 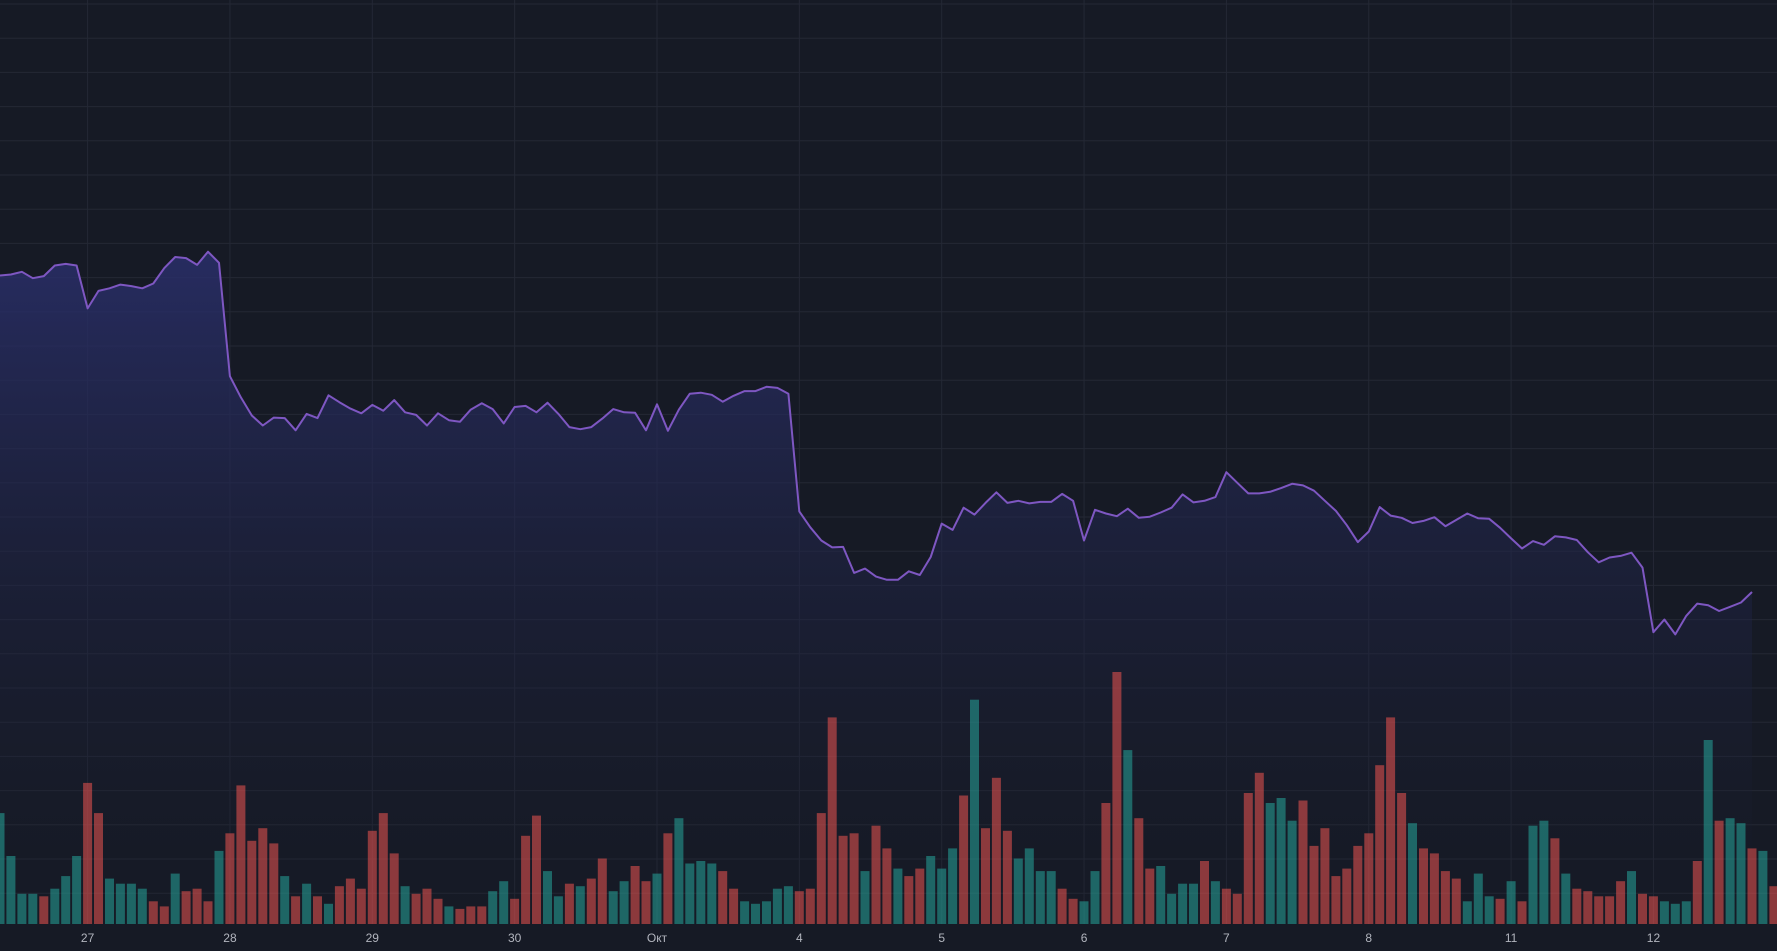 What do you see at coordinates (1084, 938) in the screenshot?
I see `x-tick-label: 6` at bounding box center [1084, 938].